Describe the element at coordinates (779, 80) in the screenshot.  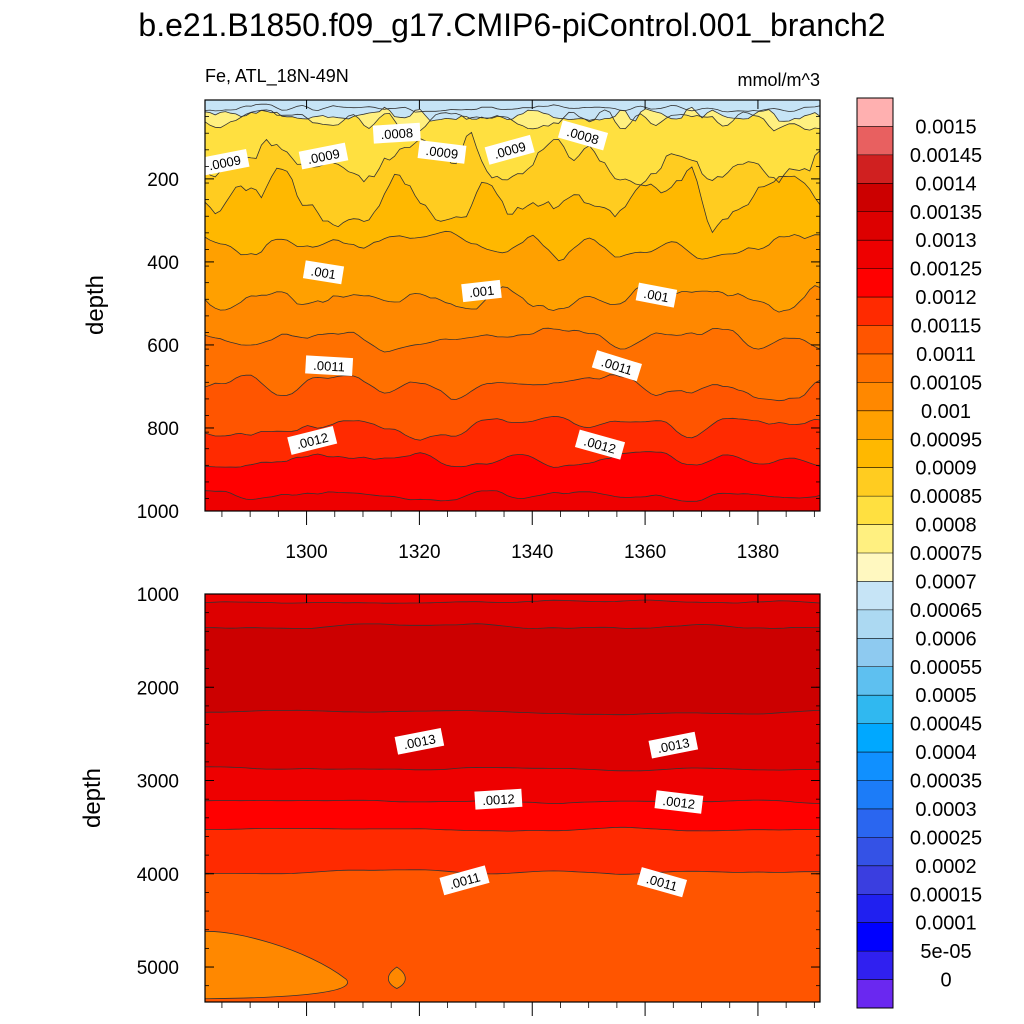
I see `units-label: mmol/m^3` at that location.